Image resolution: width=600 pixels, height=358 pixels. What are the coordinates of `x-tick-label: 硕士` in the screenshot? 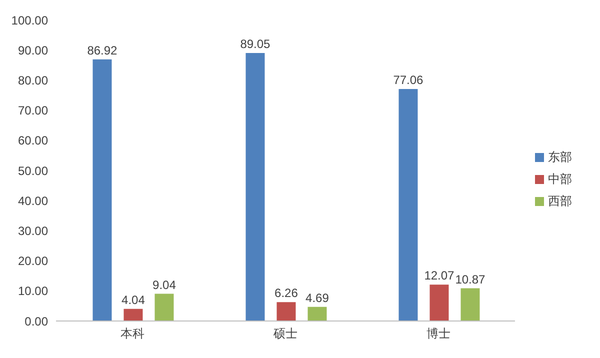 It's located at (285, 333).